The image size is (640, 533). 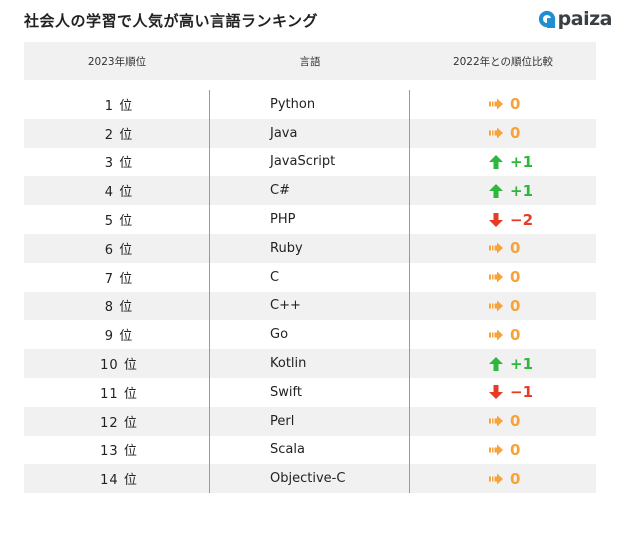 What do you see at coordinates (310, 392) in the screenshot?
I see `table-row: 11 位 Swift −1` at bounding box center [310, 392].